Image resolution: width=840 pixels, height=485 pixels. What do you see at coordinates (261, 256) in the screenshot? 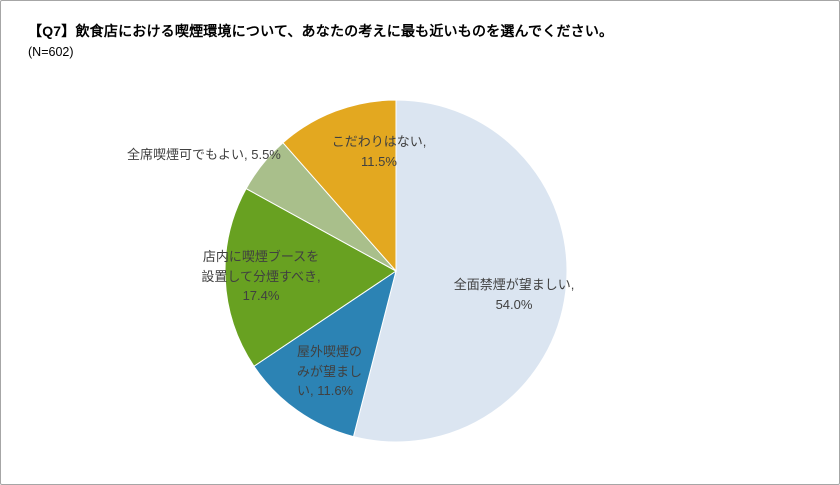
I see `slice-label-line: 店内に喫煙ブースを` at bounding box center [261, 256].